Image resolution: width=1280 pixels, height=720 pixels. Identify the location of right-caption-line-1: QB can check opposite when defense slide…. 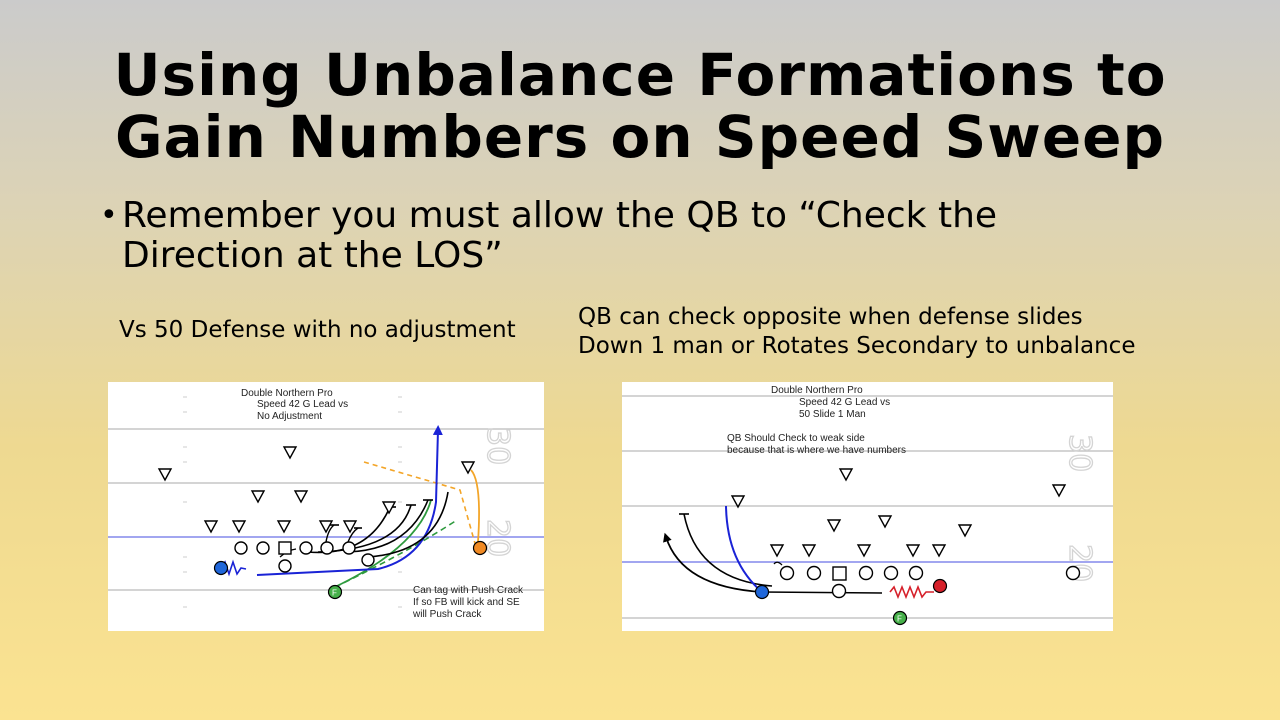
(830, 317).